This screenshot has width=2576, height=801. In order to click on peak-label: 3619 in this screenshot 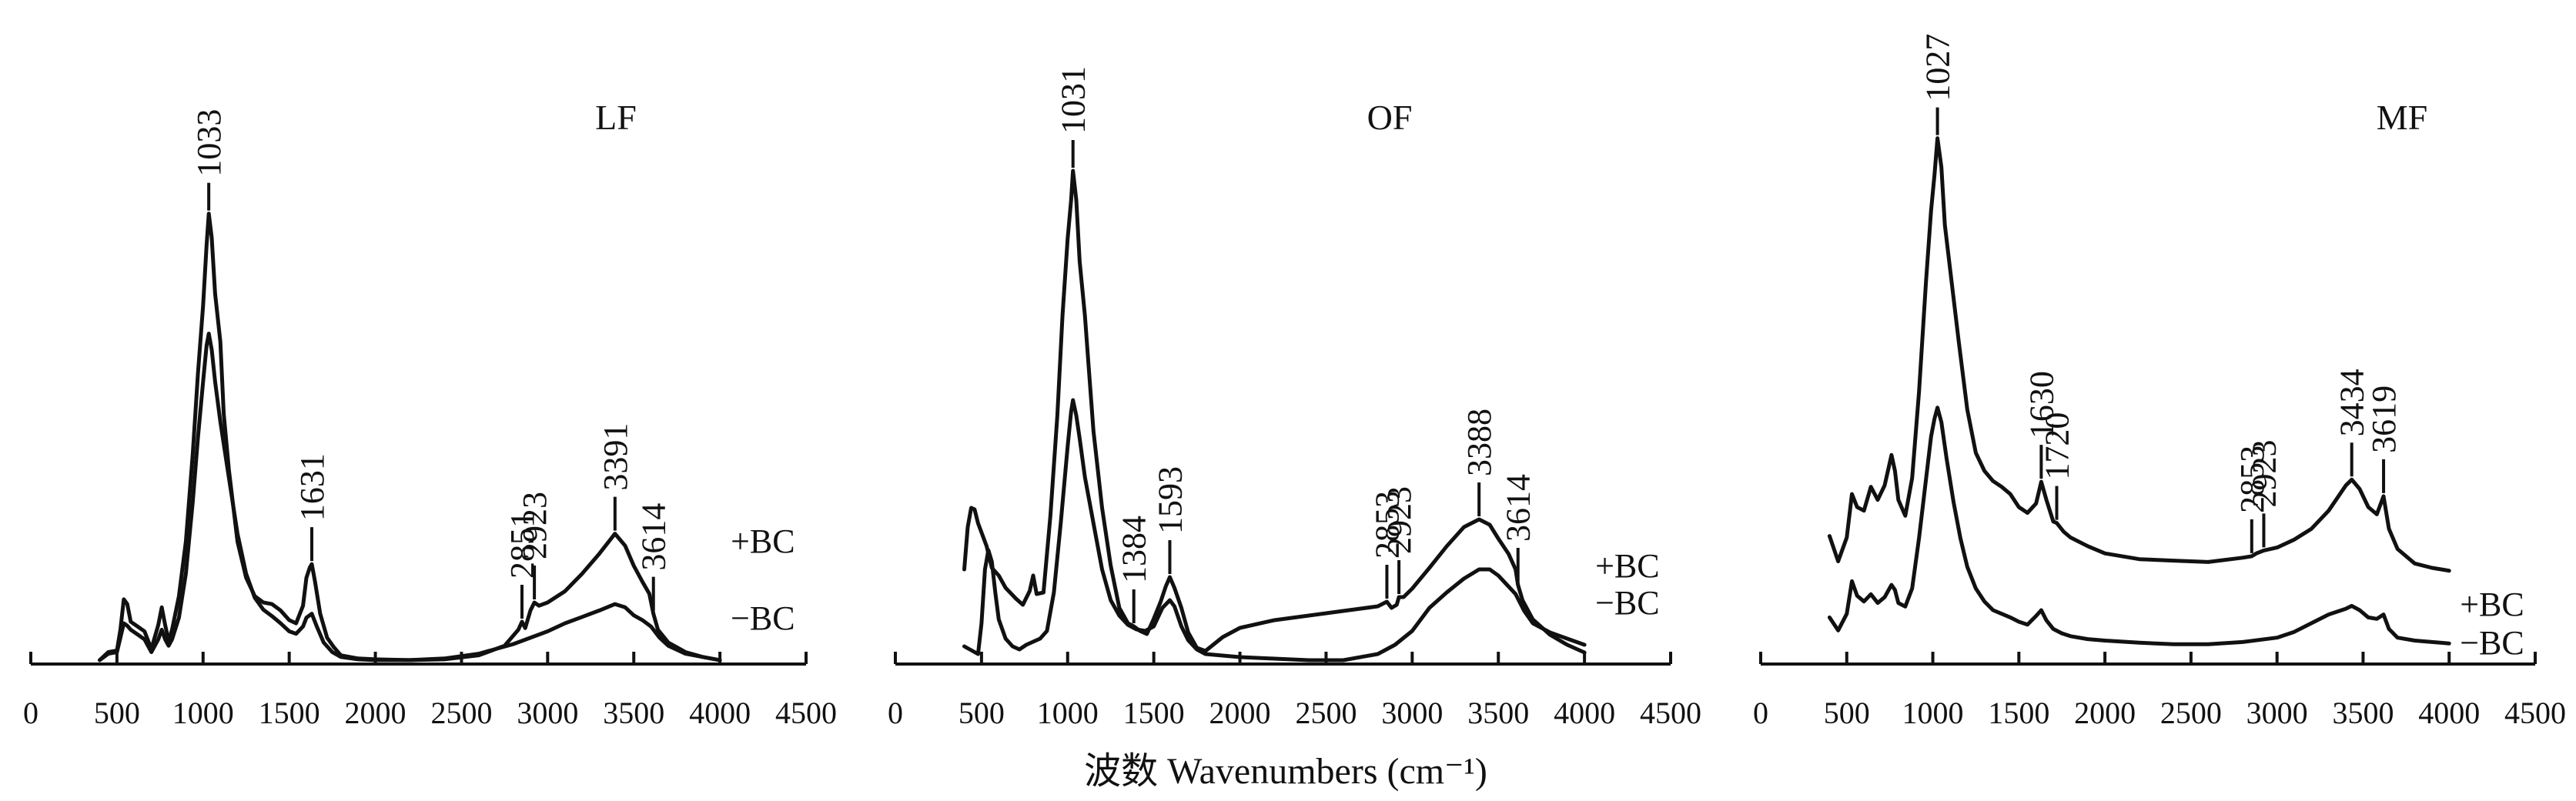, I will do `click(2384, 419)`.